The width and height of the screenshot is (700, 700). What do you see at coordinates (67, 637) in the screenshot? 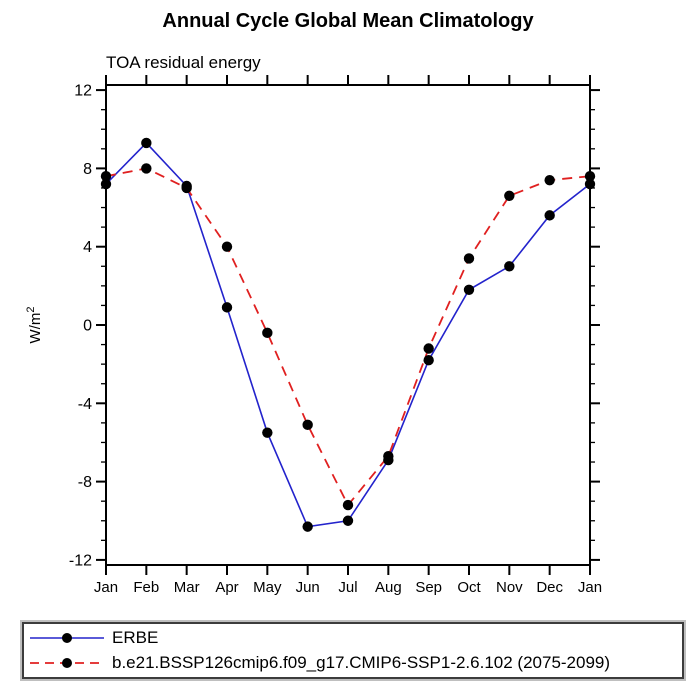
I see `erbe-line-sample-icon` at bounding box center [67, 637].